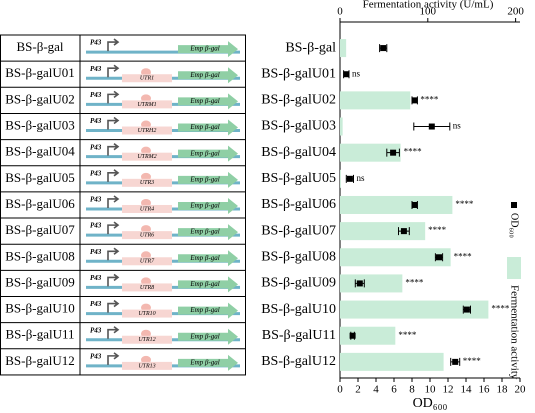  What do you see at coordinates (428, 12) in the screenshot?
I see `x2-tick-label: 100` at bounding box center [428, 12].